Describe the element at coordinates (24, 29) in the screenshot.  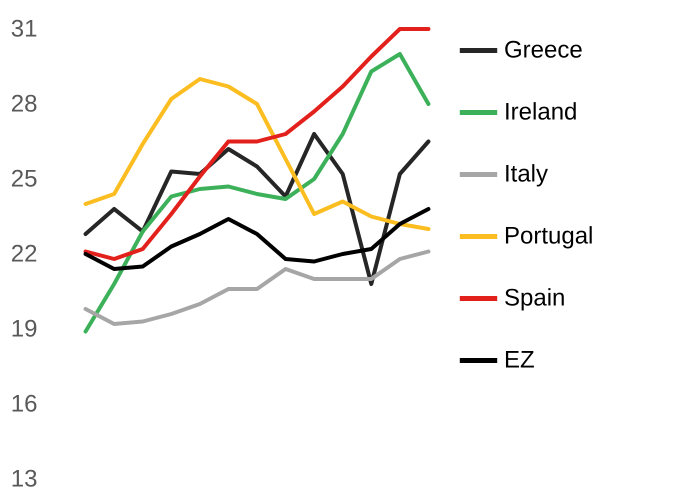
I see `y-tick-label: 31` at that location.